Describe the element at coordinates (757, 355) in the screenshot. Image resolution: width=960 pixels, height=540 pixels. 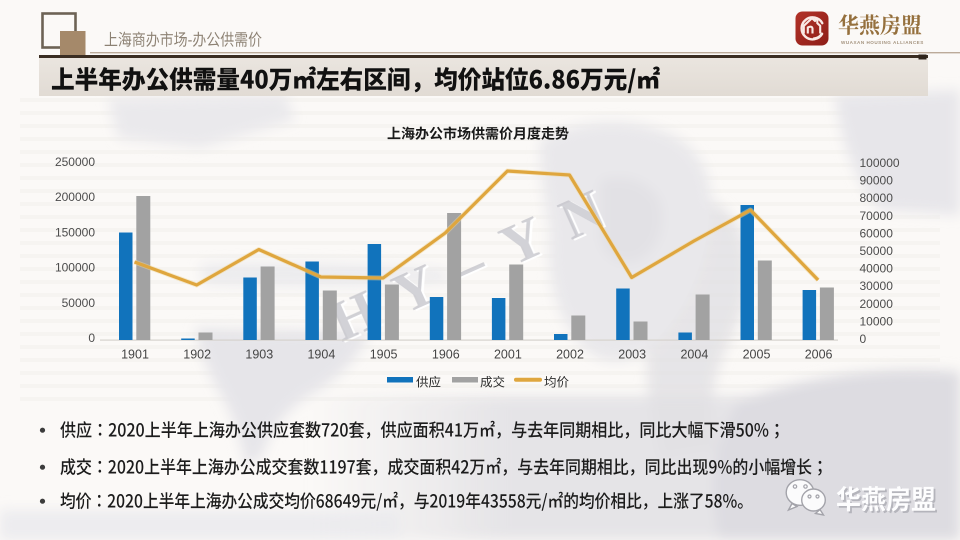
I see `svg-text: 2005` at that location.